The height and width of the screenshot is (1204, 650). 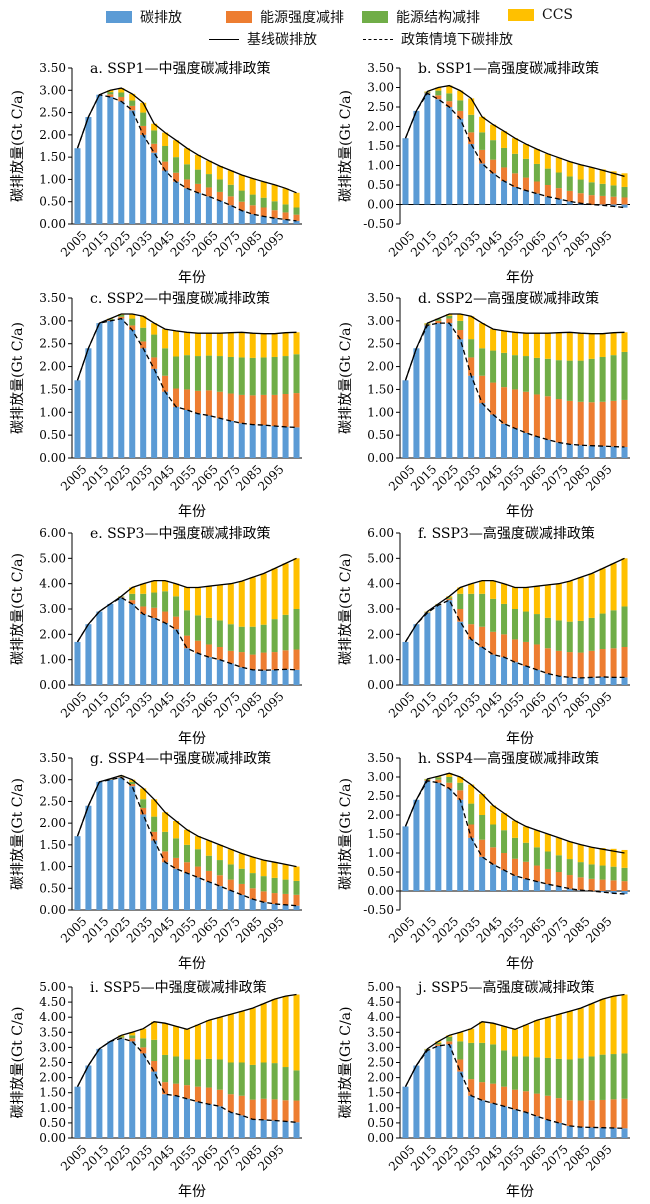 What do you see at coordinates (598, 704) in the screenshot?
I see `x-tick-label: 2095` at bounding box center [598, 704].